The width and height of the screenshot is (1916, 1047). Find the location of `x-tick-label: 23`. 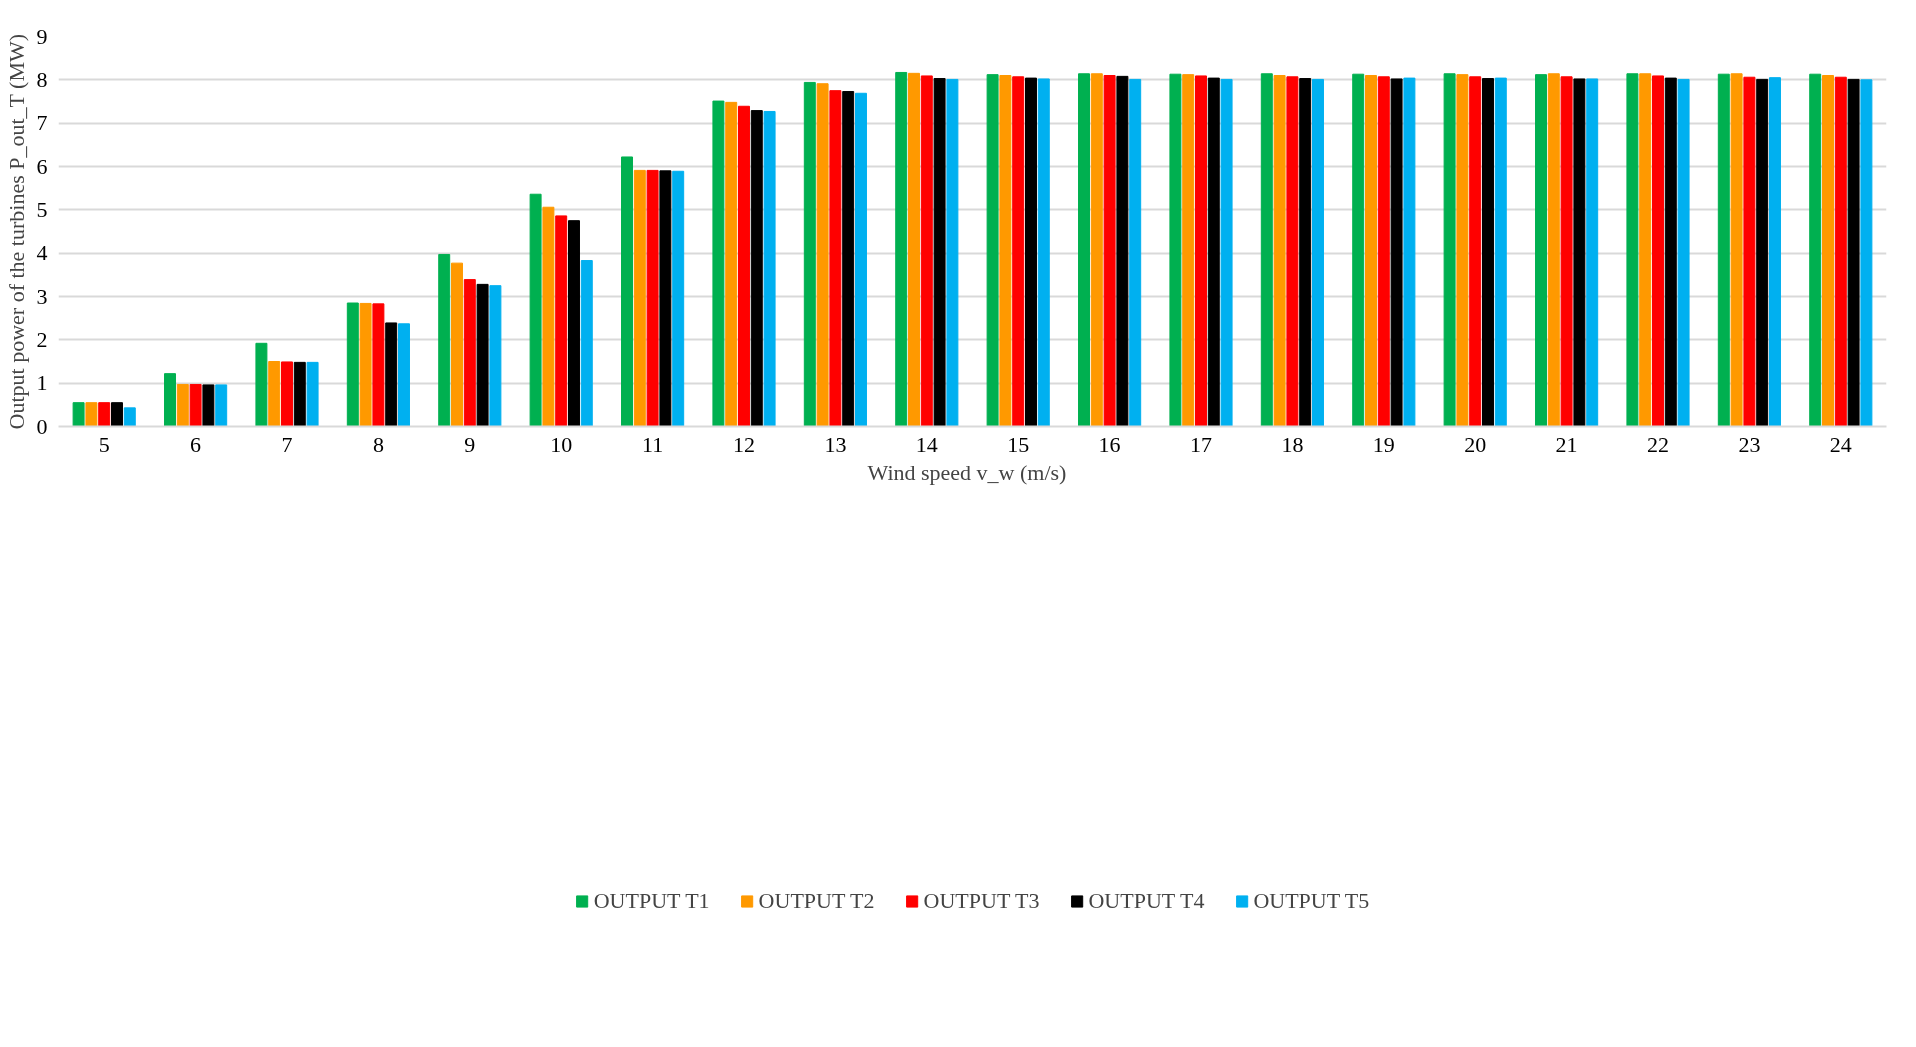

x-tick-label: 23 is located at coordinates (1749, 444).